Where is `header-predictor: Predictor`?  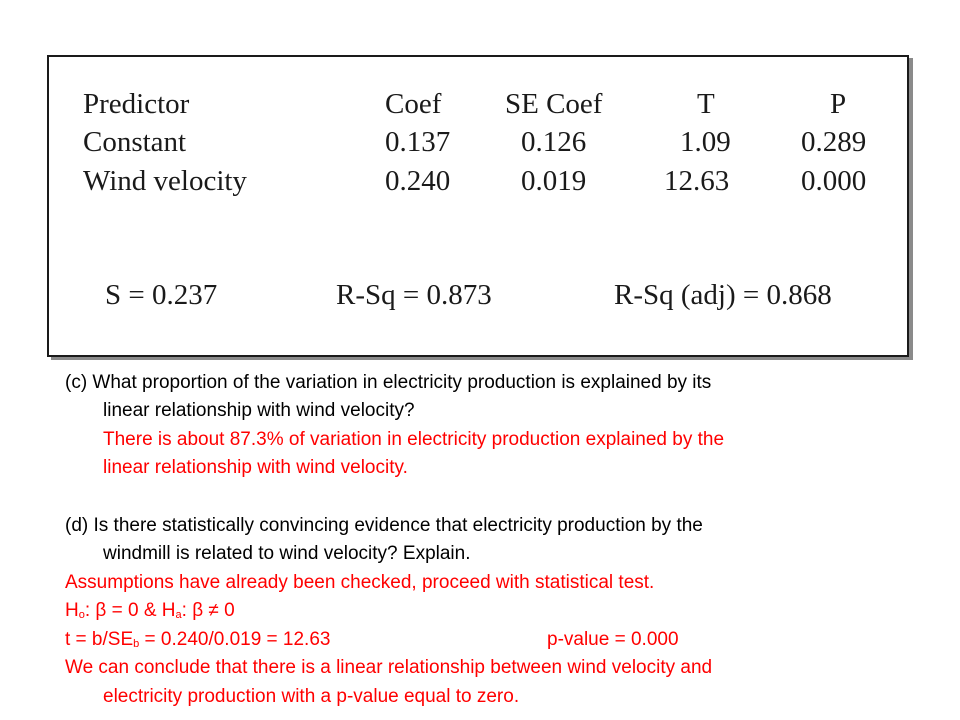
header-predictor: Predictor is located at coordinates (136, 104).